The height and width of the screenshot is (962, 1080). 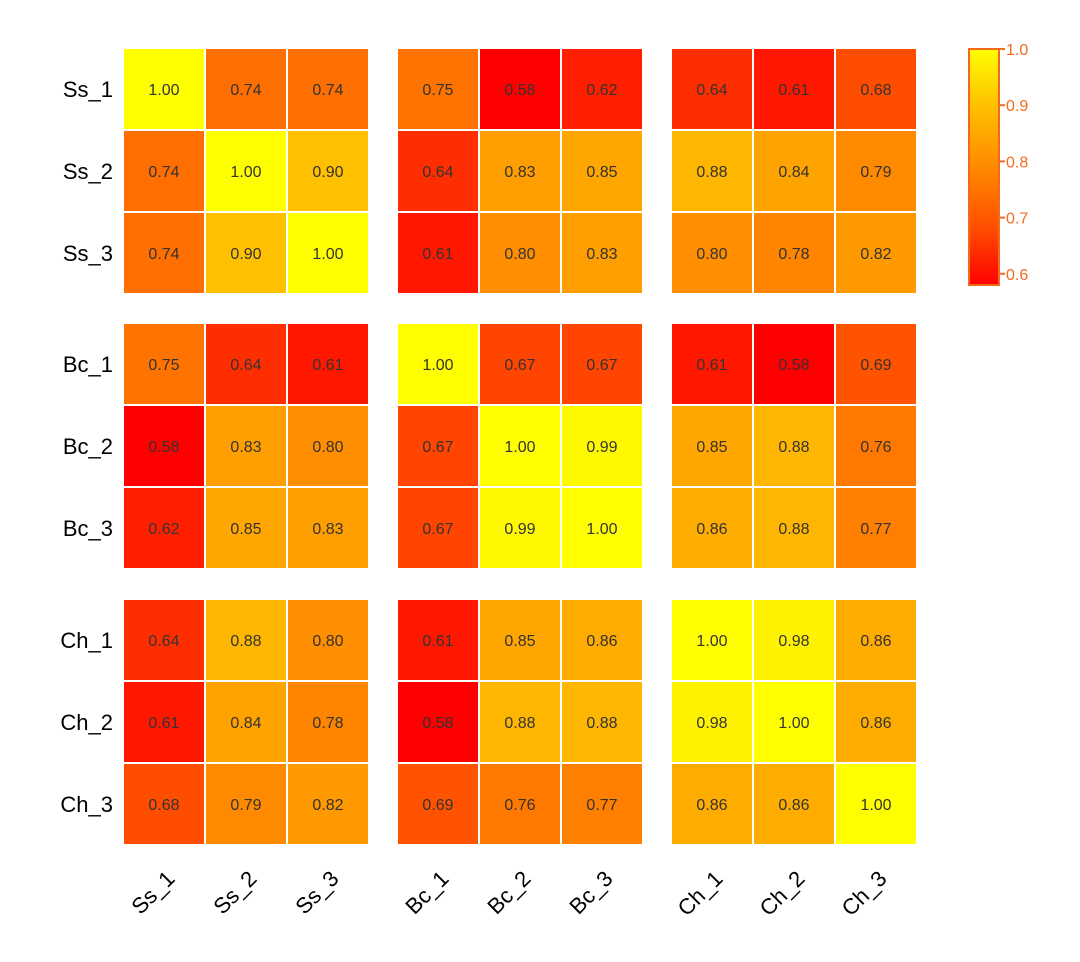 I want to click on row-label: Ch_2, so click(x=86, y=722).